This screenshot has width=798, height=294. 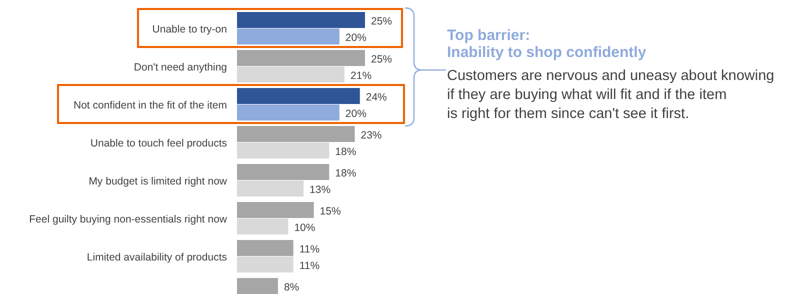 What do you see at coordinates (158, 182) in the screenshot?
I see `y-tick-label: My budget is limited right now` at bounding box center [158, 182].